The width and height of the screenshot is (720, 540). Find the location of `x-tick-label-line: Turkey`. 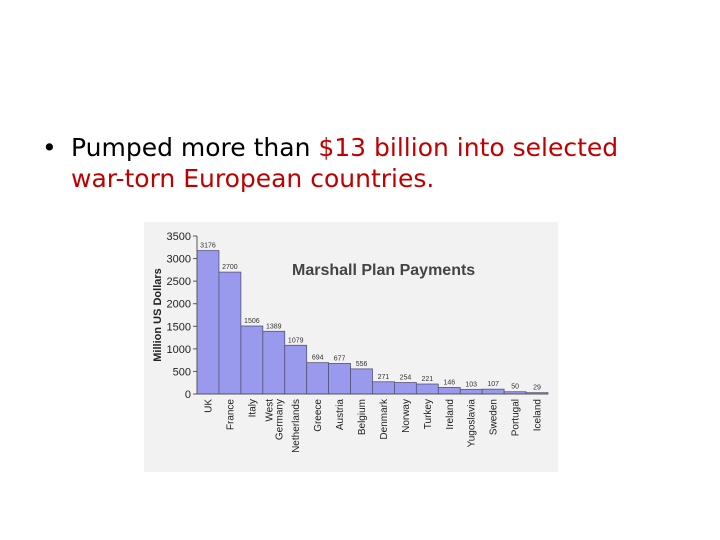

x-tick-label-line: Turkey is located at coordinates (428, 414).